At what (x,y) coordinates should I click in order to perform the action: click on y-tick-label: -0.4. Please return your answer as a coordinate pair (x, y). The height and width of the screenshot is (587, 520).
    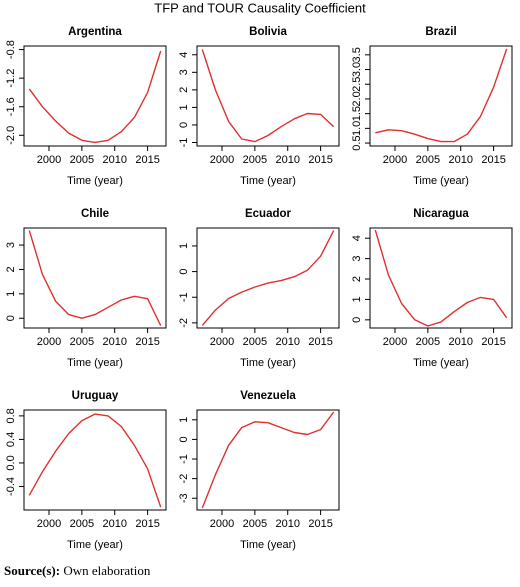
    Looking at the image, I should click on (11, 486).